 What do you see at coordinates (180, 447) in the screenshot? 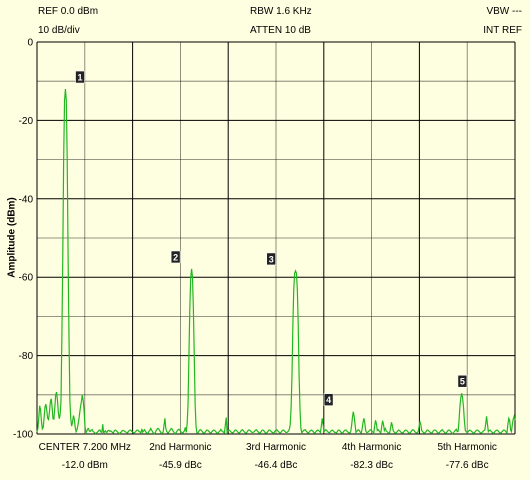
I see `footer-label: 2nd Harmonic` at bounding box center [180, 447].